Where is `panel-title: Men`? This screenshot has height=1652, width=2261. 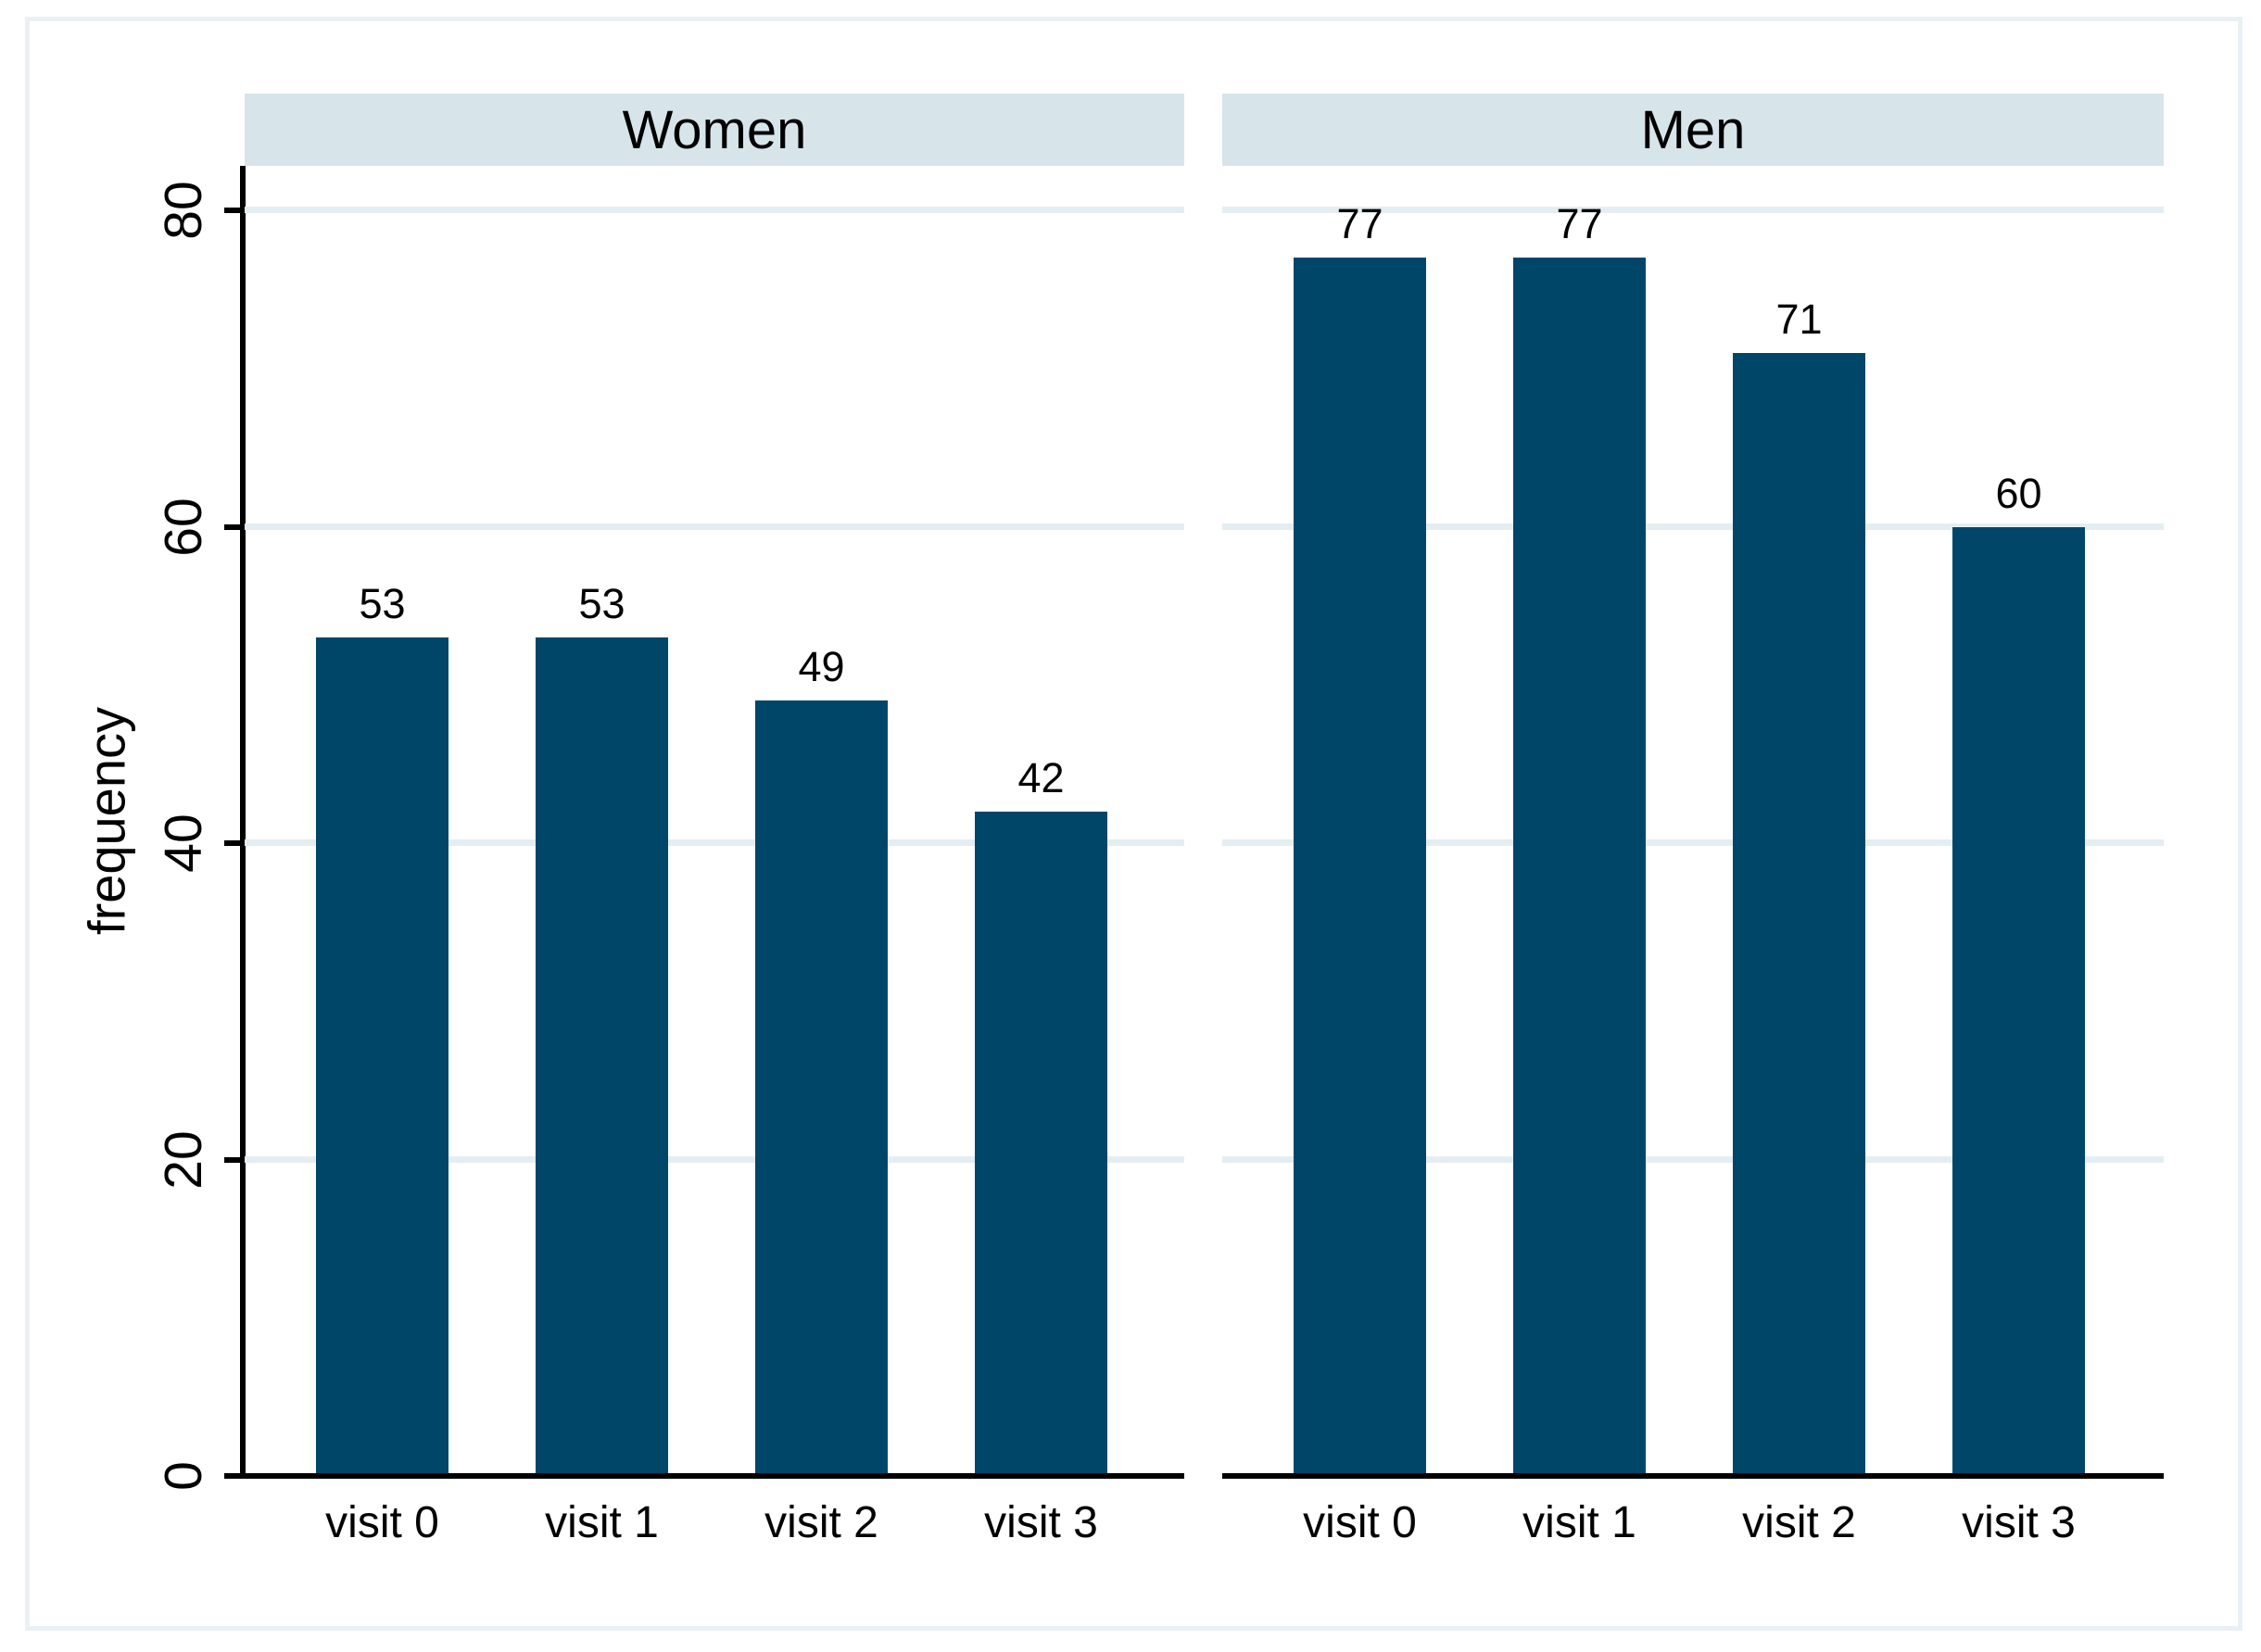
panel-title: Men is located at coordinates (1693, 130).